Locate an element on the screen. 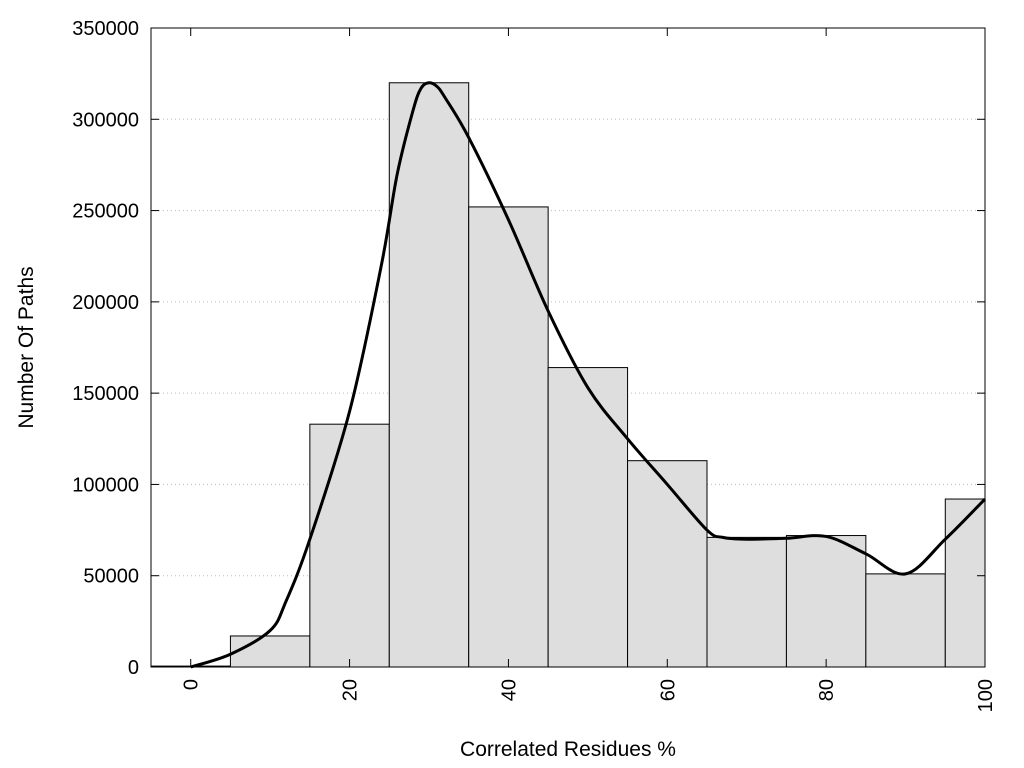  y-tick-label: 200000 is located at coordinates (105, 303).